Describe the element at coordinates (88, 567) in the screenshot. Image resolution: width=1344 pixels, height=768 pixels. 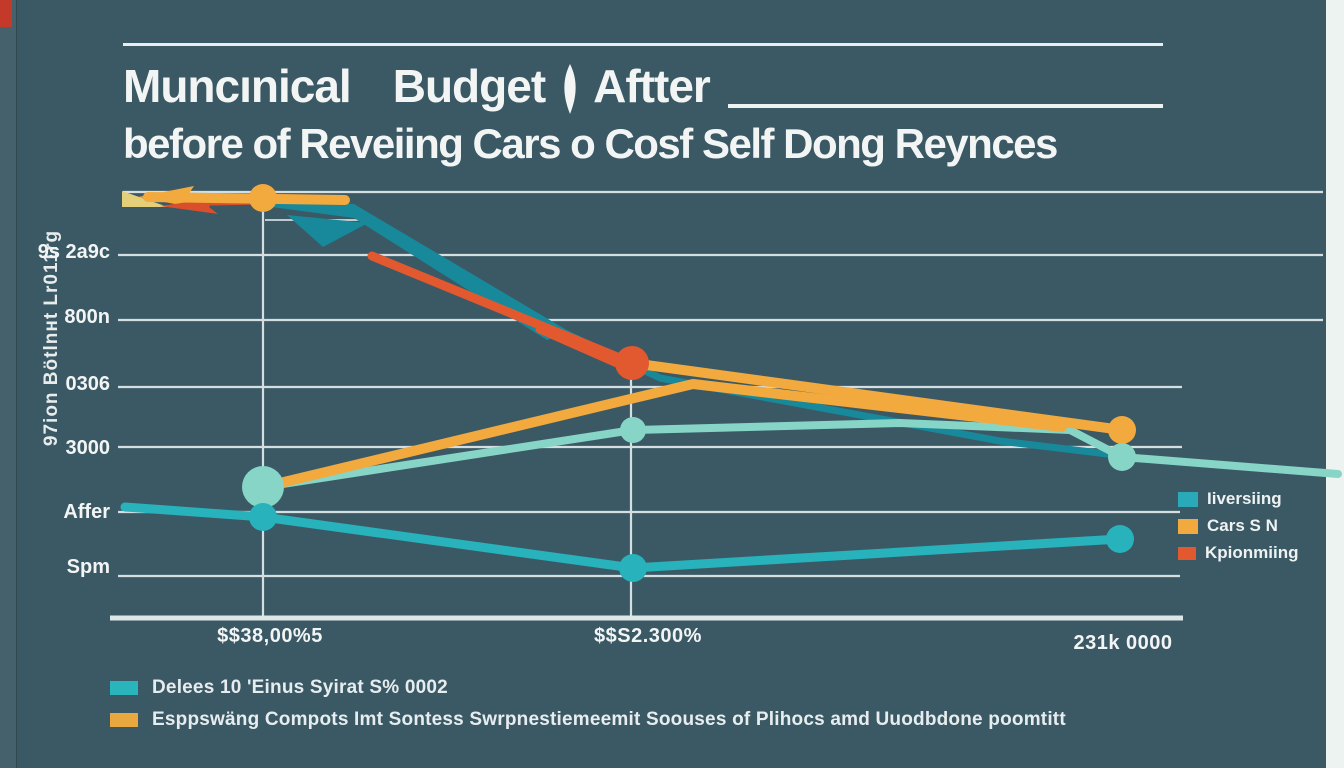
I see `y-tick-label: Spm` at that location.